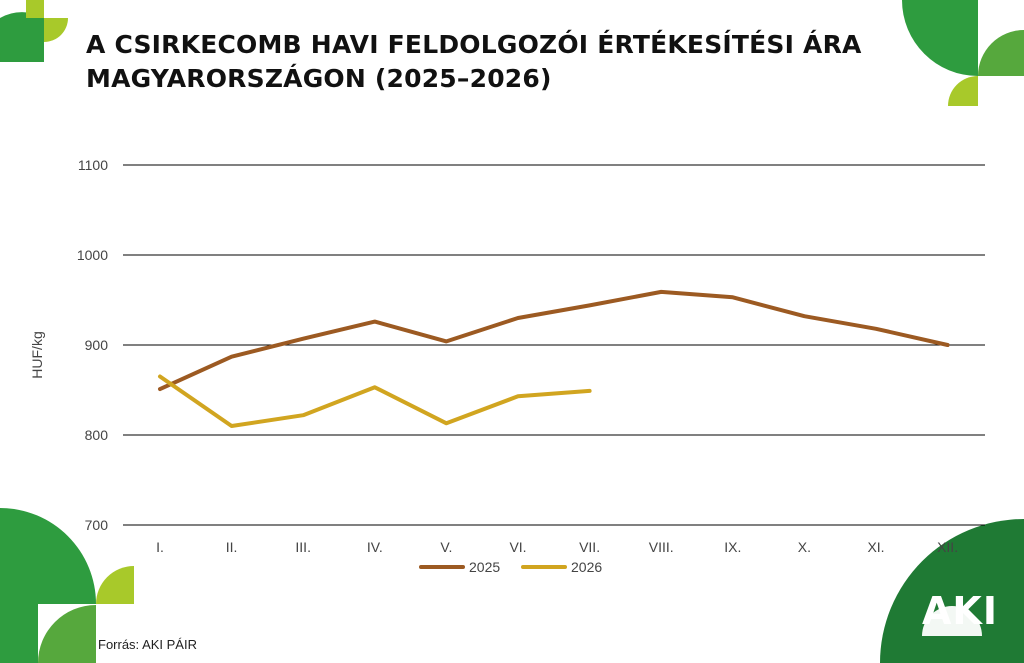 This screenshot has height=663, width=1024. I want to click on x-tick-label-5: V., so click(446, 547).